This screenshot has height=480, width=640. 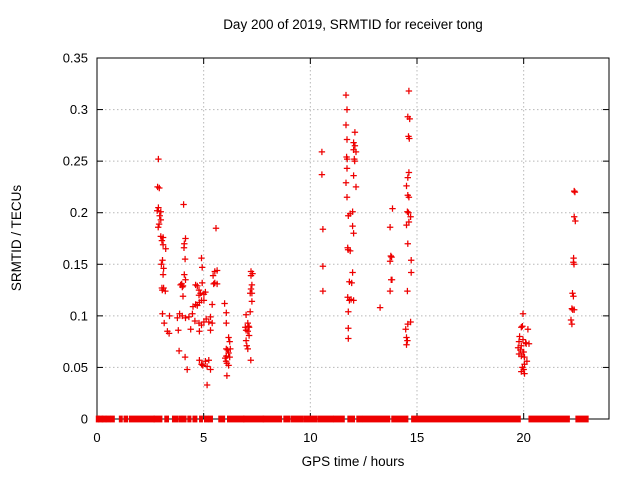 I want to click on y-tick-label: 0.15, so click(x=75, y=264).